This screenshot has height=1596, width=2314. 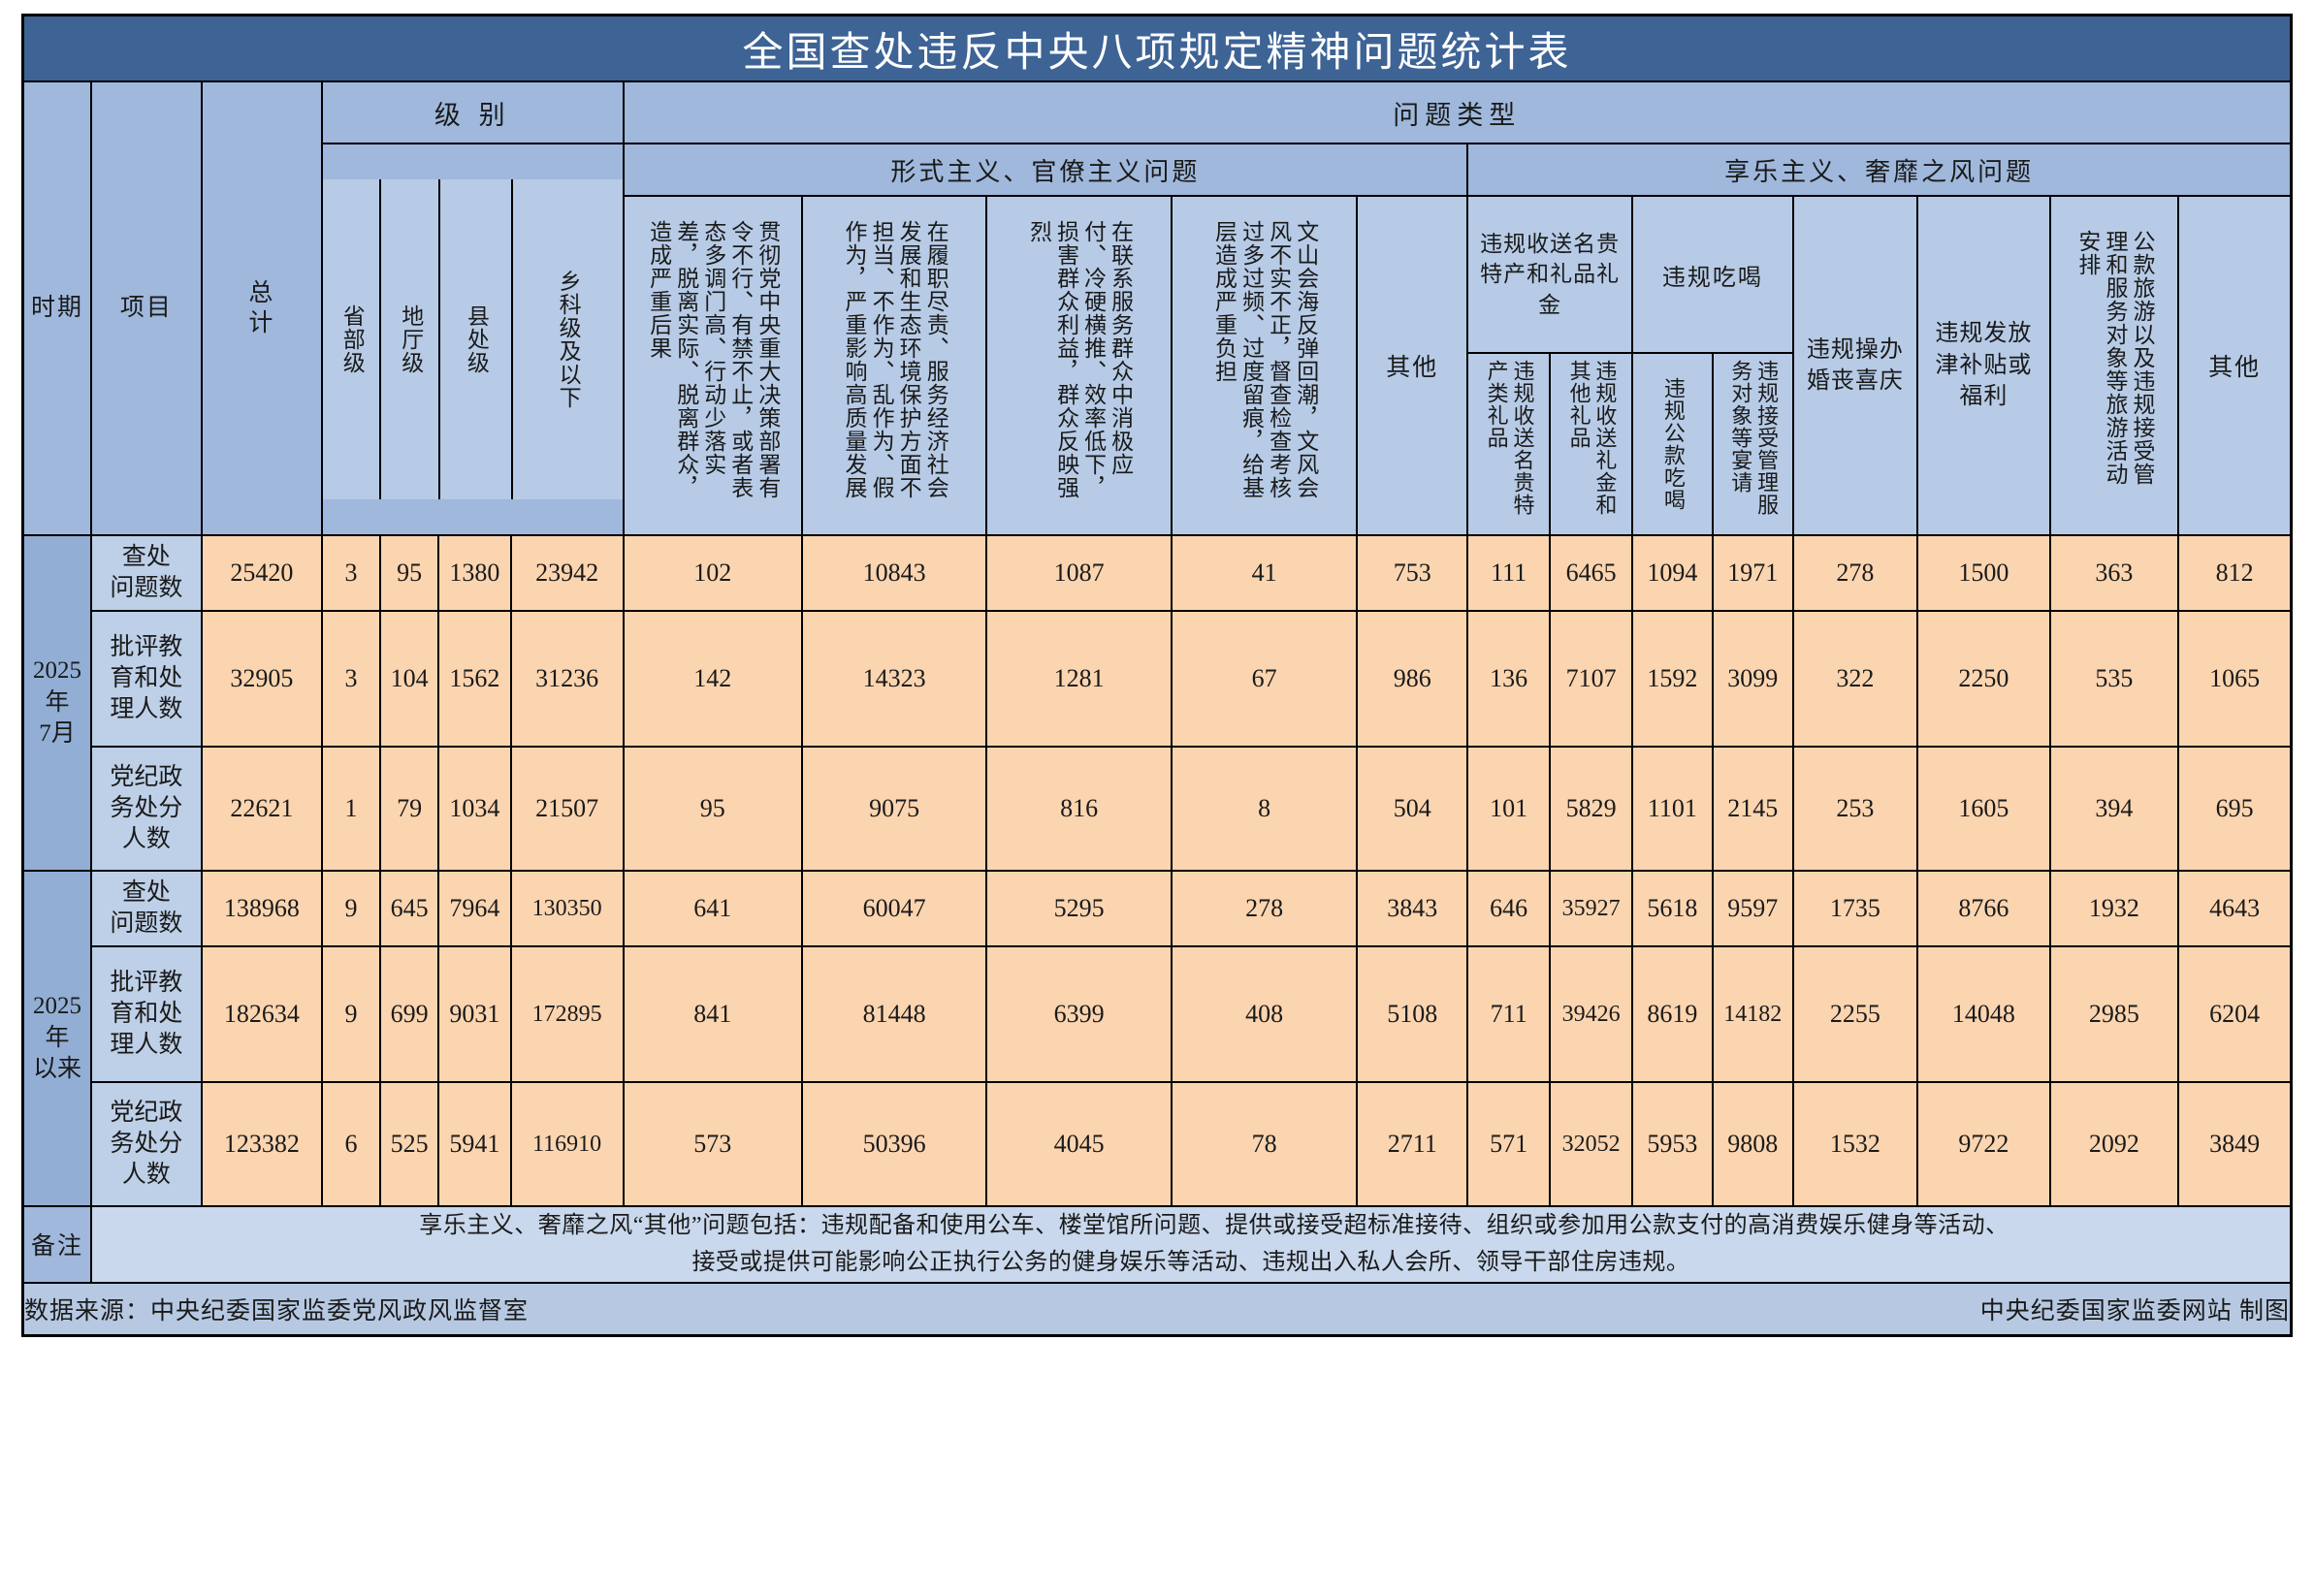 I want to click on cell-total: 22621, so click(x=262, y=809).